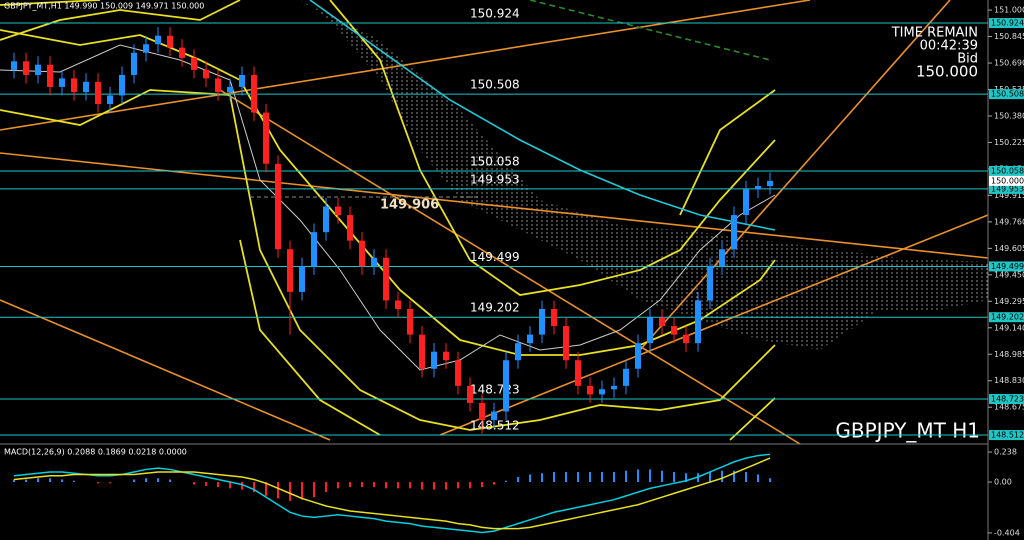 The width and height of the screenshot is (1024, 540). Describe the element at coordinates (1007, 188) in the screenshot. I see `level-box-label: 149.953` at that location.